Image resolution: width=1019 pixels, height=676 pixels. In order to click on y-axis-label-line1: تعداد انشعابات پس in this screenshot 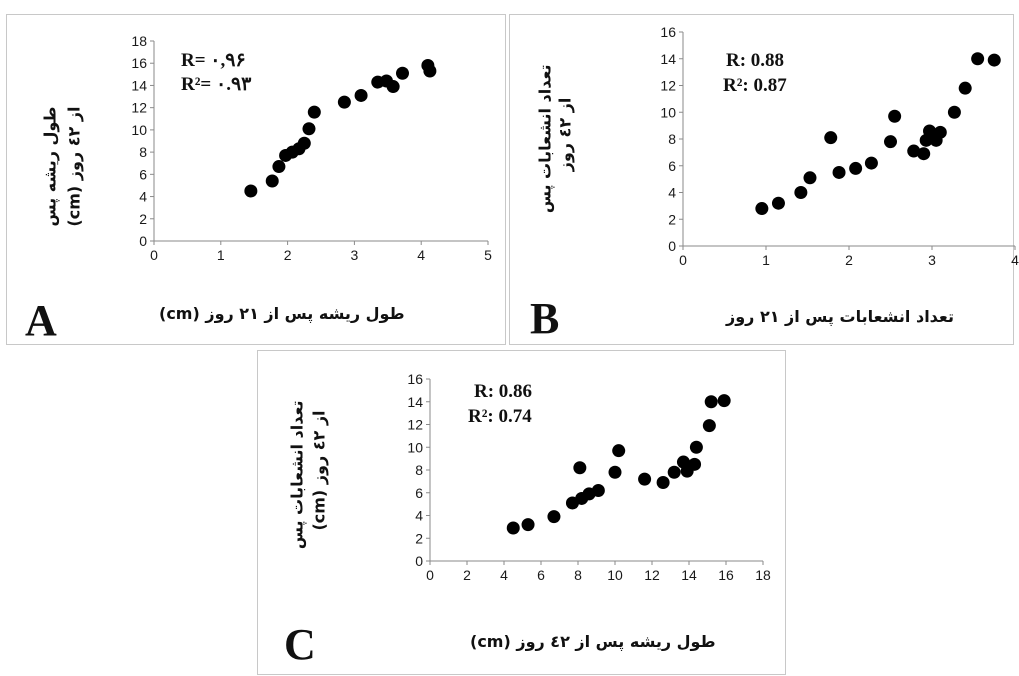, I will do `click(545, 139)`.